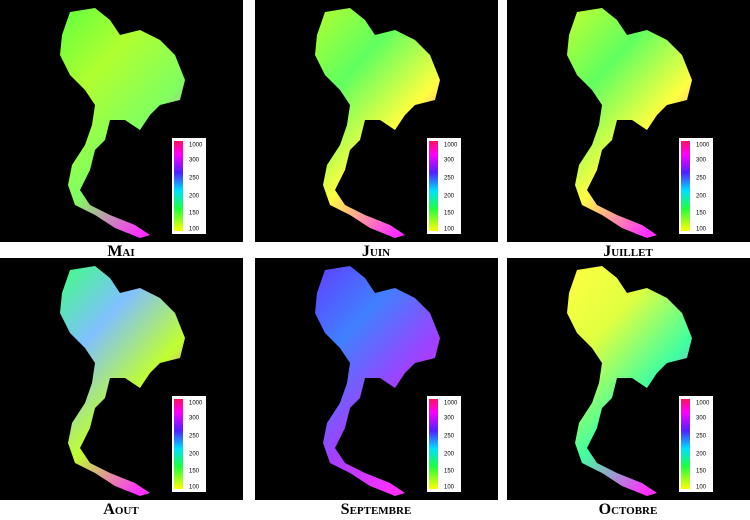  Describe the element at coordinates (376, 251) in the screenshot. I see `panel-label: Juin` at that location.